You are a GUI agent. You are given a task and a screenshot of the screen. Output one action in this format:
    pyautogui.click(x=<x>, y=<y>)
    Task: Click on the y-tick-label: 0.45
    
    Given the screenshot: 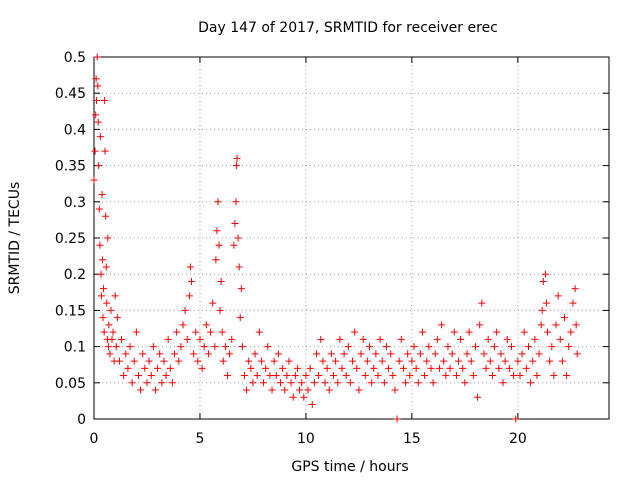 What is the action you would take?
    pyautogui.click(x=70, y=94)
    